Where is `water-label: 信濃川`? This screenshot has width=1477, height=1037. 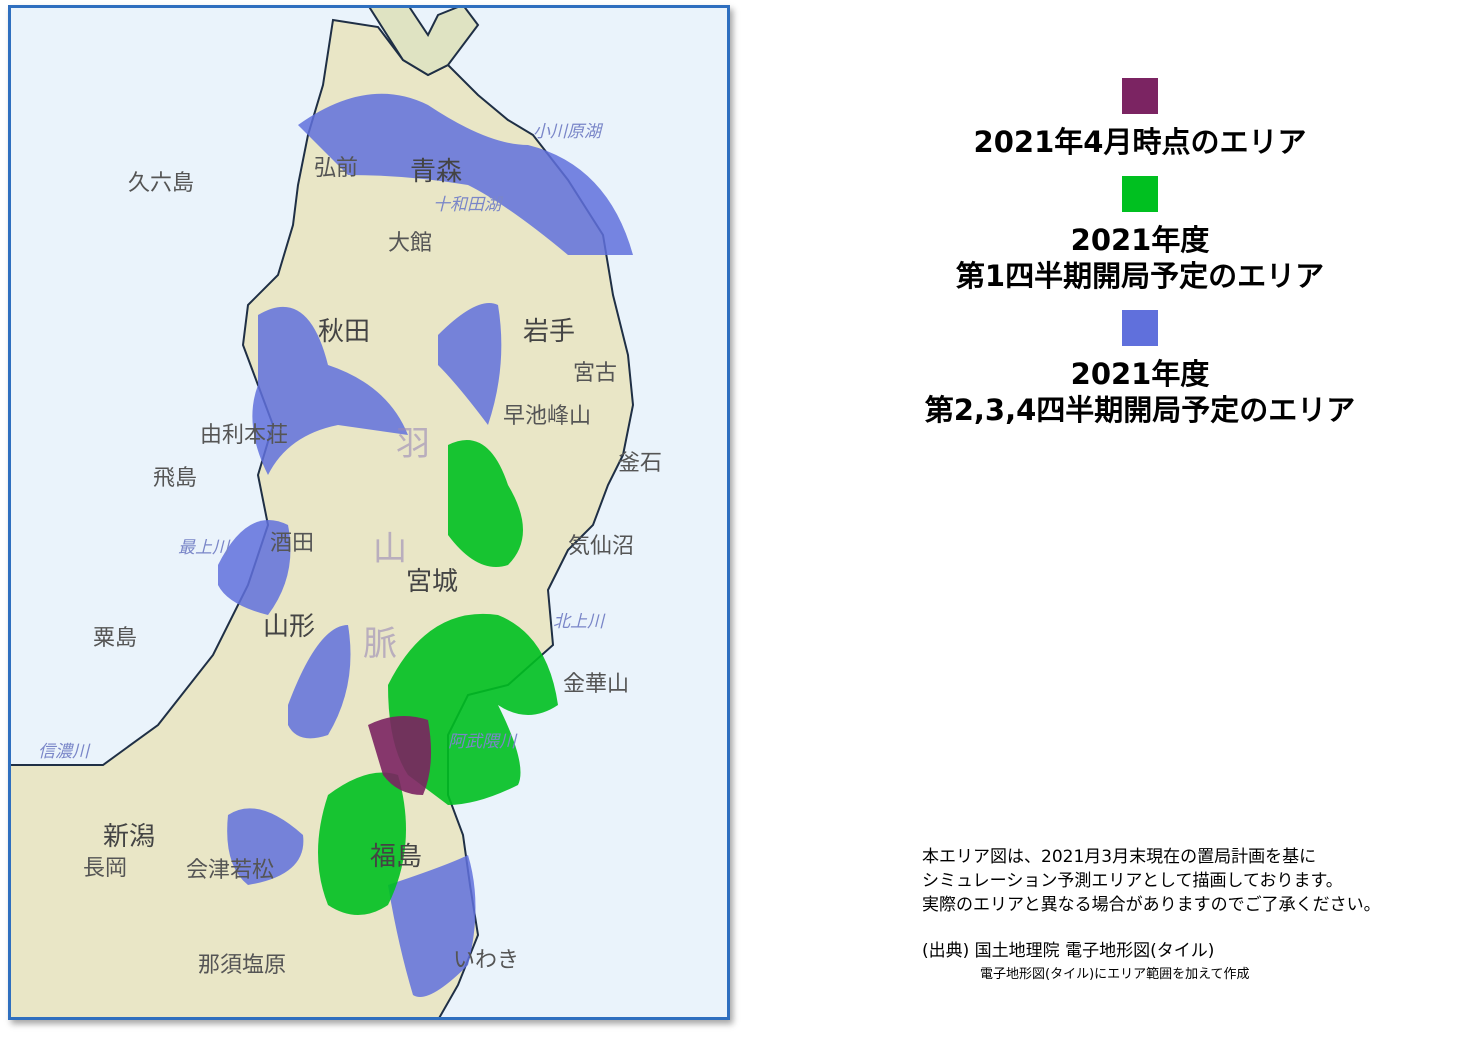
water-label: 信濃川 is located at coordinates (64, 752).